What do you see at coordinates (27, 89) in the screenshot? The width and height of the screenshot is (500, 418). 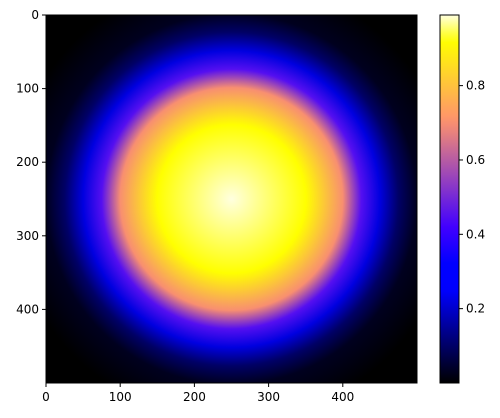 I see `y-tick-label: 100` at bounding box center [27, 89].